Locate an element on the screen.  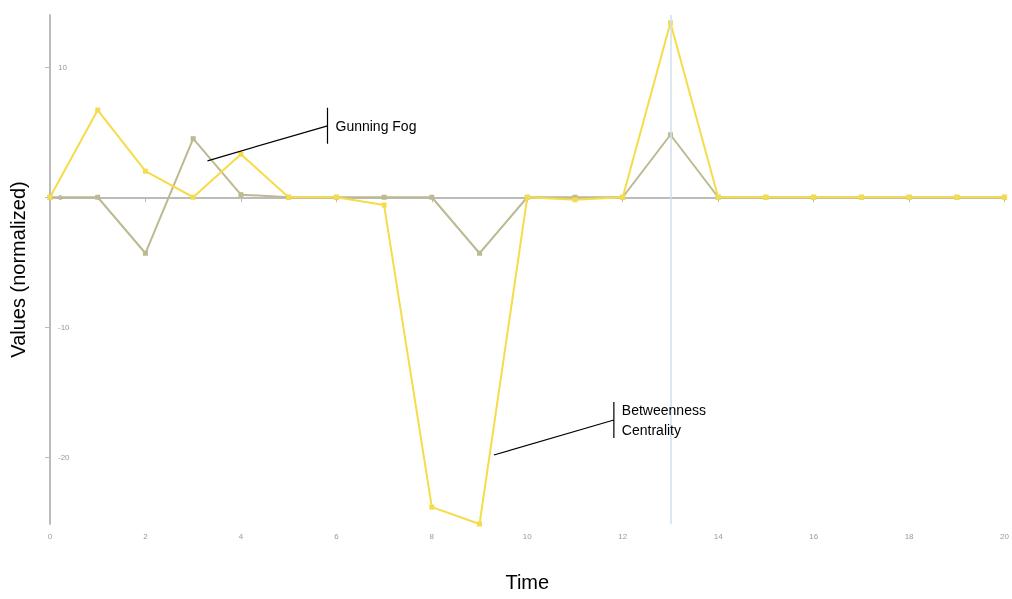
x-tick-label: 14 is located at coordinates (718, 536).